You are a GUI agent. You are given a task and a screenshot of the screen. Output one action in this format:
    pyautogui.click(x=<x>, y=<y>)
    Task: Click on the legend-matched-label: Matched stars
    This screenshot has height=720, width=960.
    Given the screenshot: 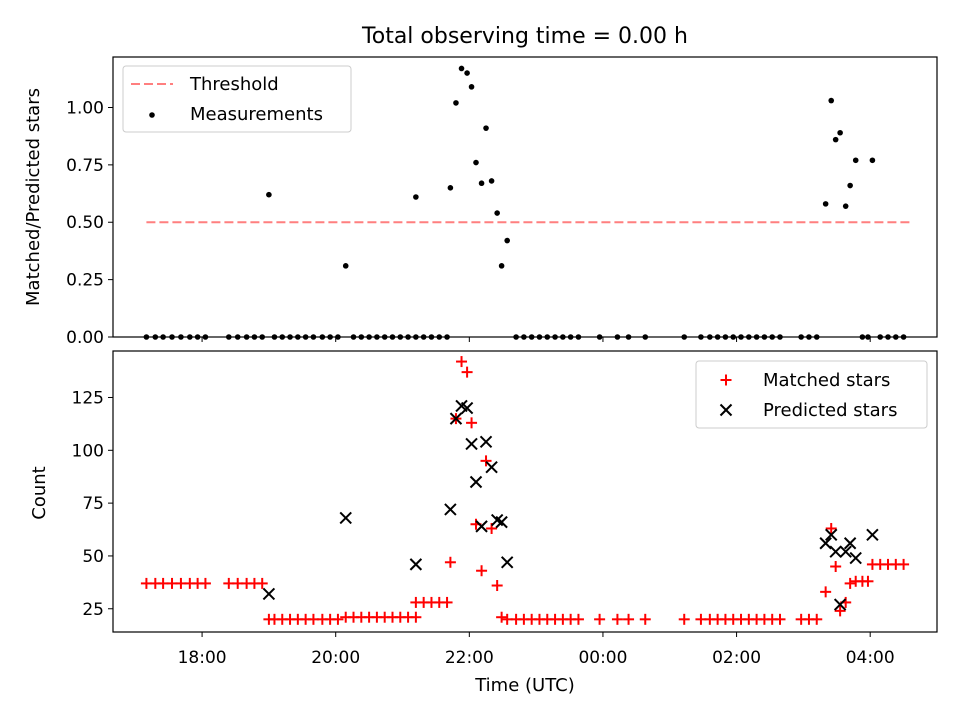 What is the action you would take?
    pyautogui.click(x=826, y=380)
    